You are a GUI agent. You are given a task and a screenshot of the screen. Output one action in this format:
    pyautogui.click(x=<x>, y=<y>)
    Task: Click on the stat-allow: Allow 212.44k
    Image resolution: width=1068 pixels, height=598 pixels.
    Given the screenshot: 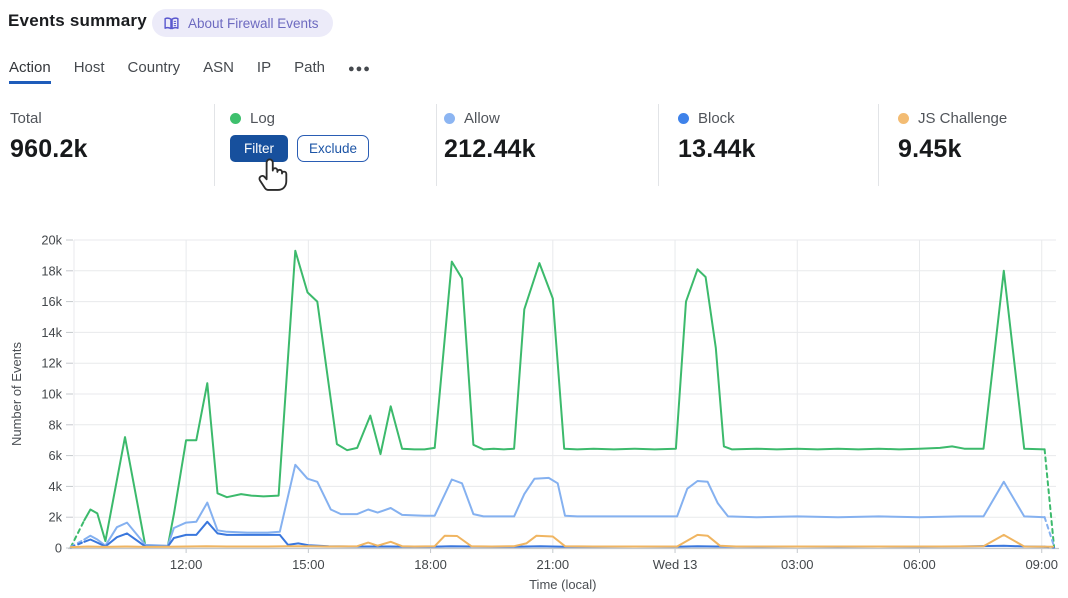 What is the action you would take?
    pyautogui.click(x=490, y=137)
    